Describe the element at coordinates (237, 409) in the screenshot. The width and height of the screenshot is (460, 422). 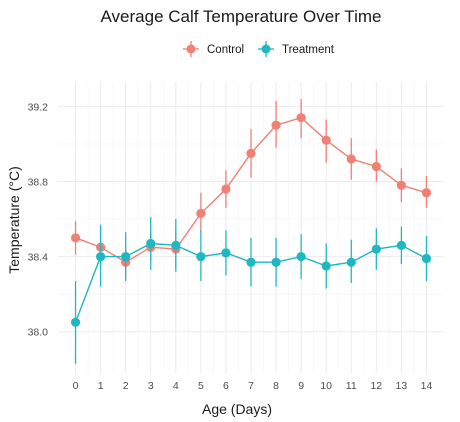
I see `x-axis-label: Age (Days)` at that location.